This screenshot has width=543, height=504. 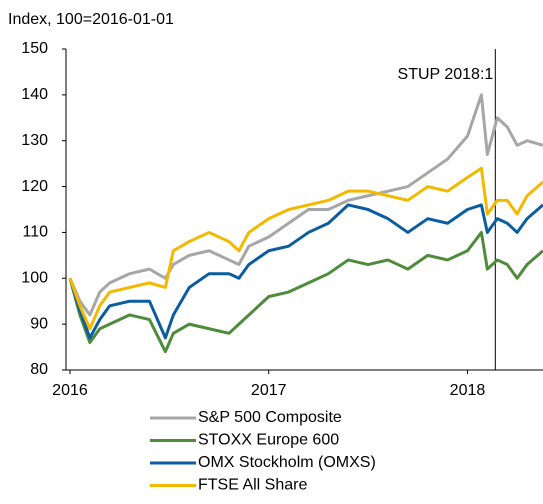 What do you see at coordinates (34, 186) in the screenshot?
I see `y-tick-label: 120` at bounding box center [34, 186].